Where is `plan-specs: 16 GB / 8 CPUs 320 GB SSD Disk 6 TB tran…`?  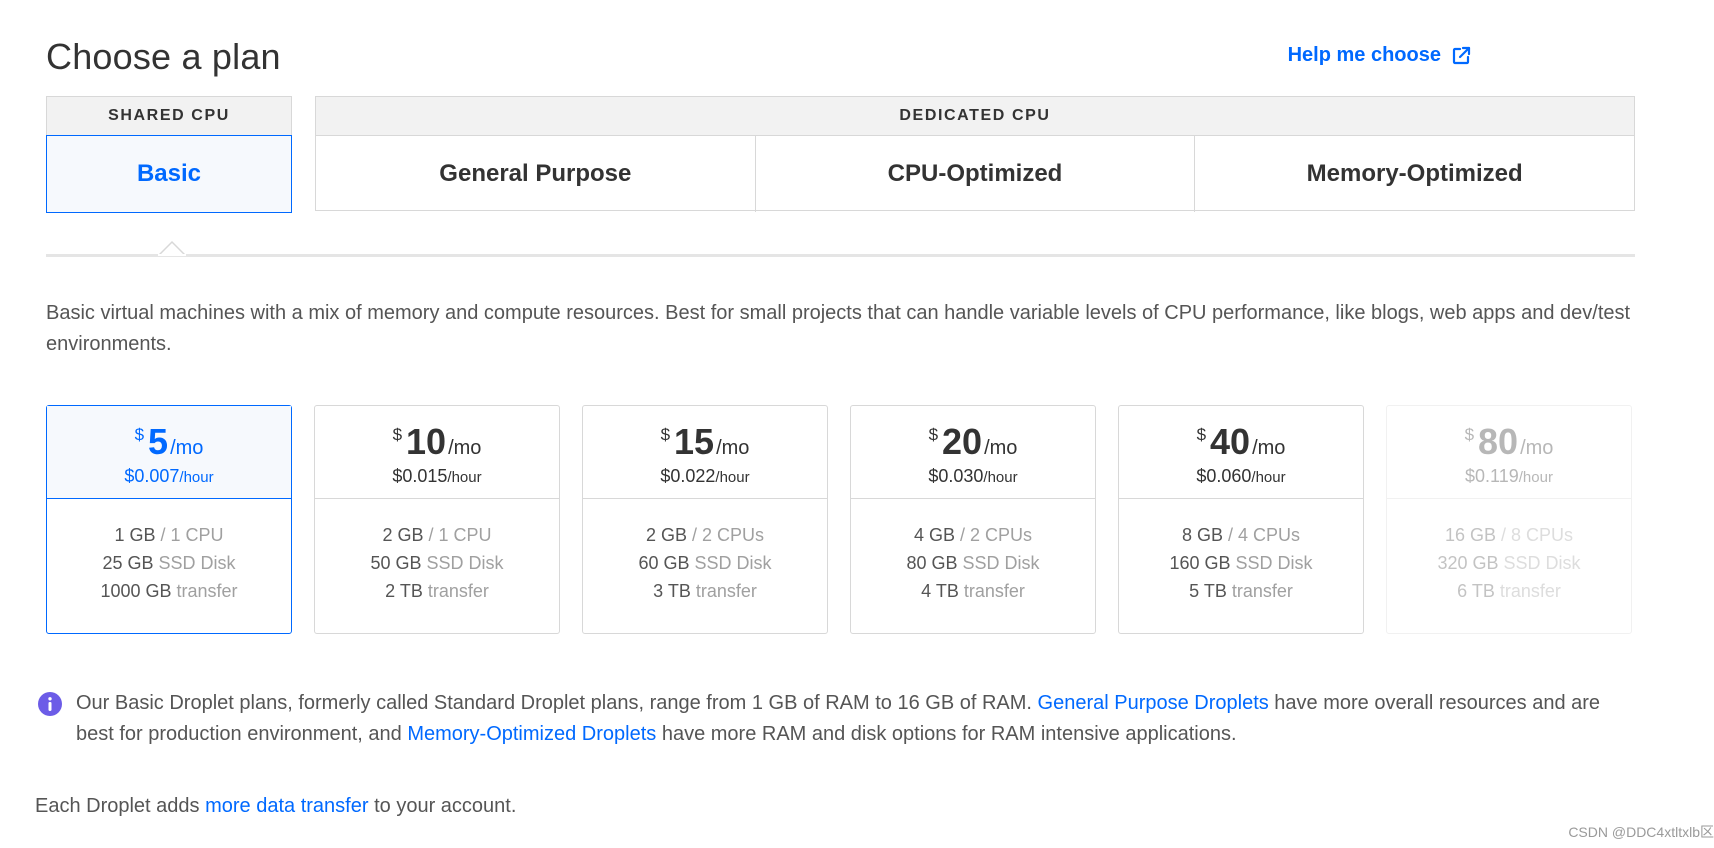
plan-specs: 16 GB / 8 CPUs 320 GB SSD Disk 6 TB tran… is located at coordinates (1509, 552).